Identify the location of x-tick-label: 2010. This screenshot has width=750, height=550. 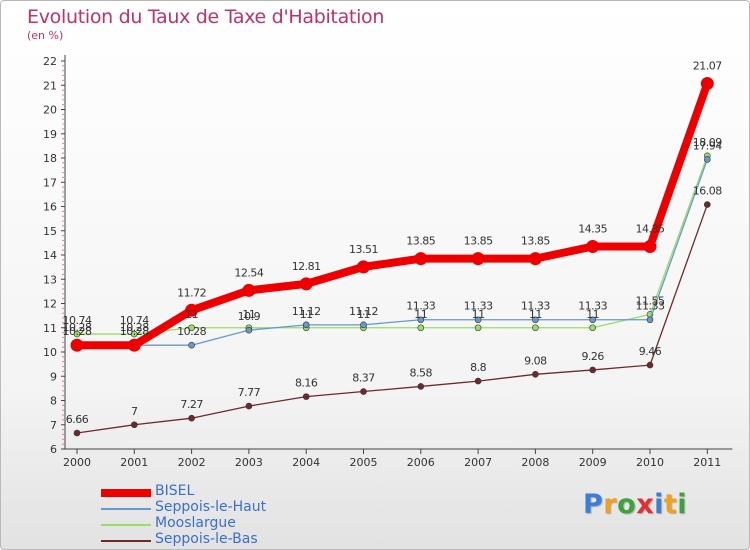
(650, 462).